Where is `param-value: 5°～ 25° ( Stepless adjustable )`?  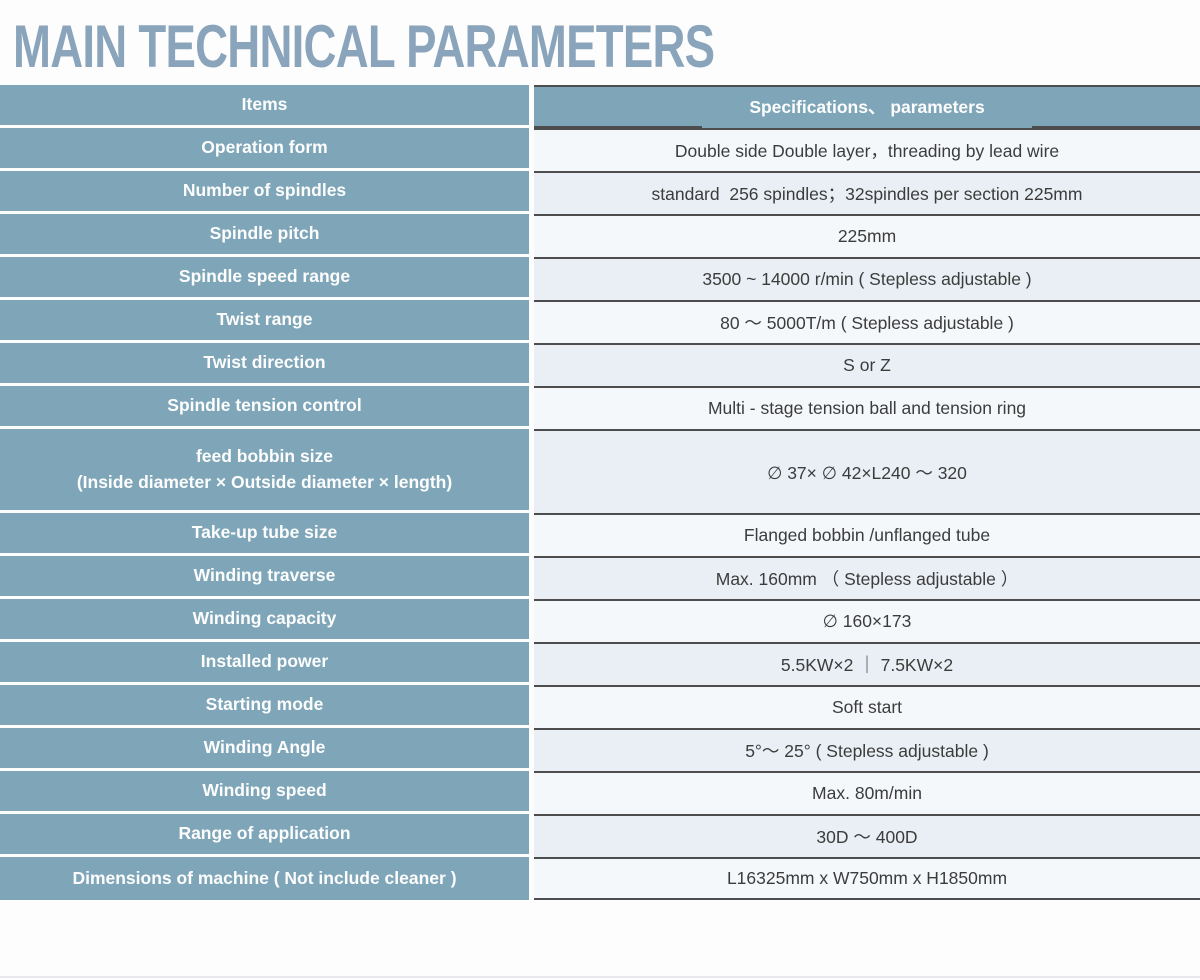
param-value: 5°～ 25° ( Stepless adjustable ) is located at coordinates (867, 749).